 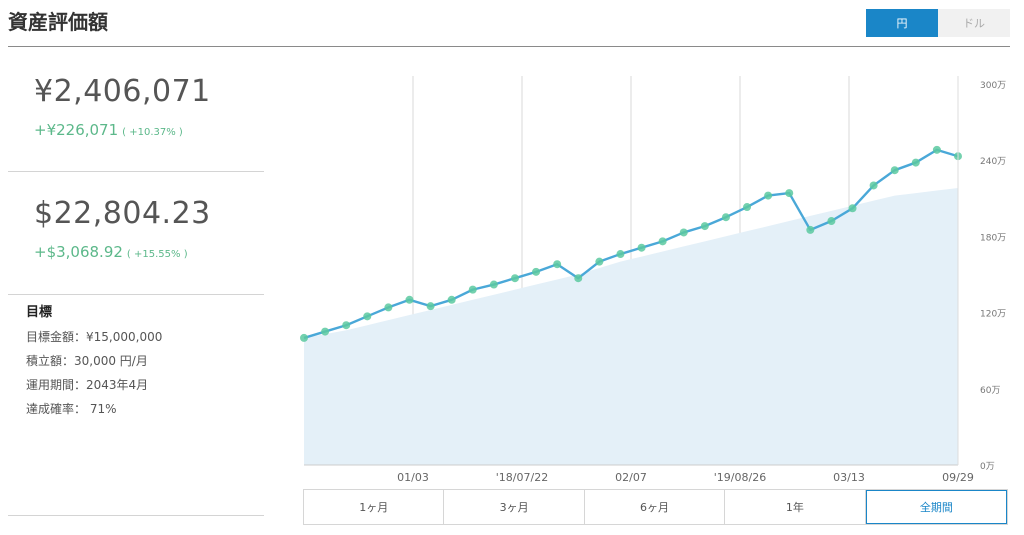 I want to click on goal-investment-period: 運用期間：2043年4月, so click(x=87, y=385).